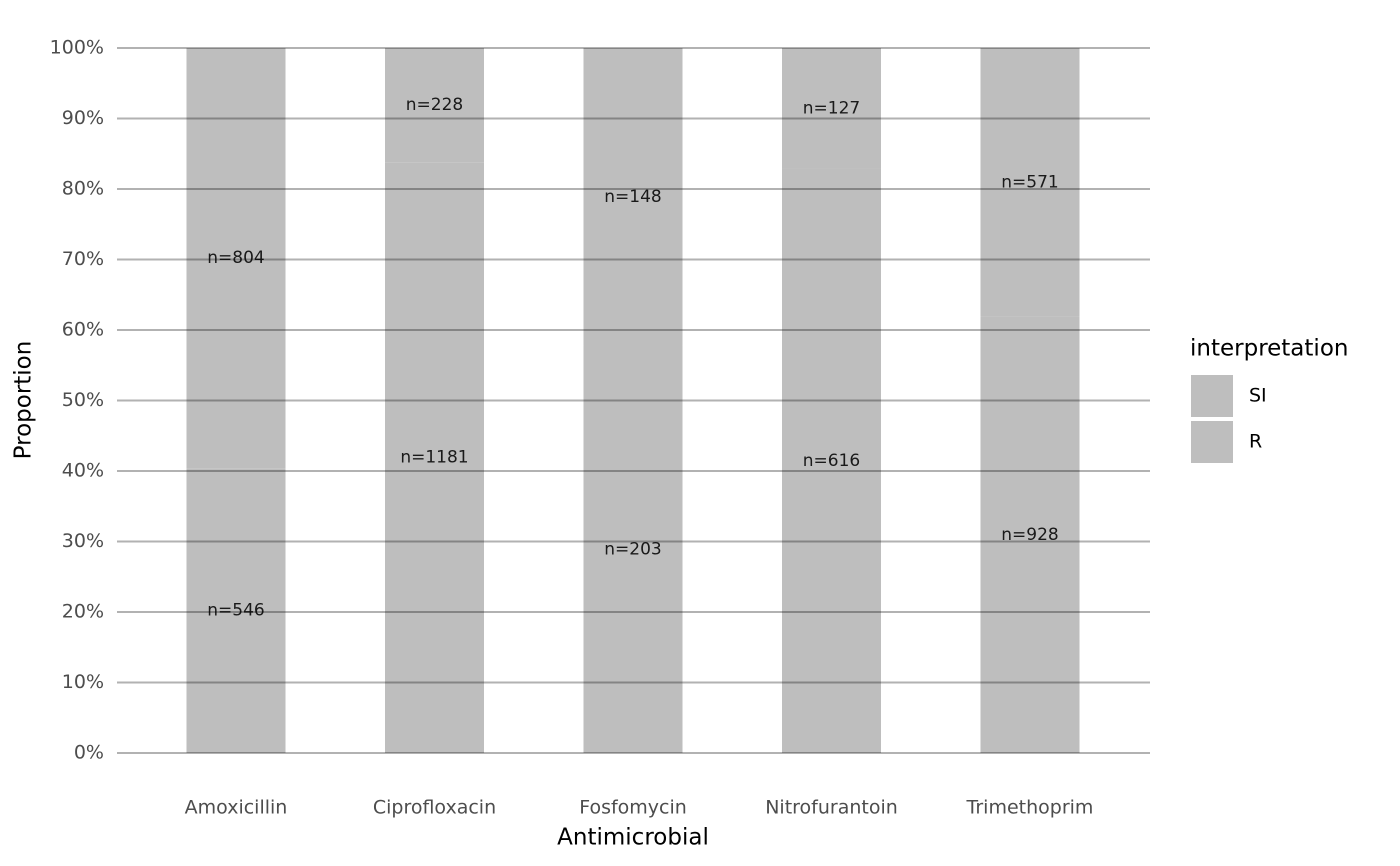 This screenshot has height=866, width=1400. I want to click on y-tick-label: 10%, so click(83, 682).